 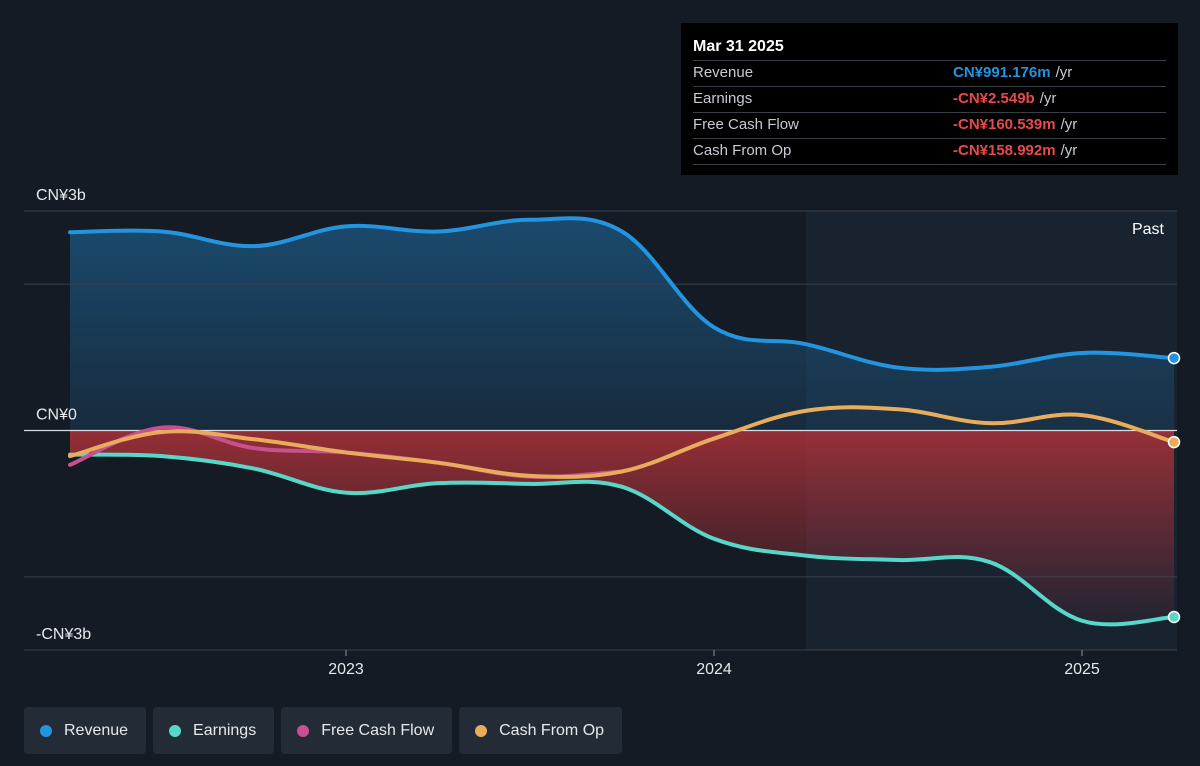 I want to click on x-tick-label: 2023, so click(x=346, y=669).